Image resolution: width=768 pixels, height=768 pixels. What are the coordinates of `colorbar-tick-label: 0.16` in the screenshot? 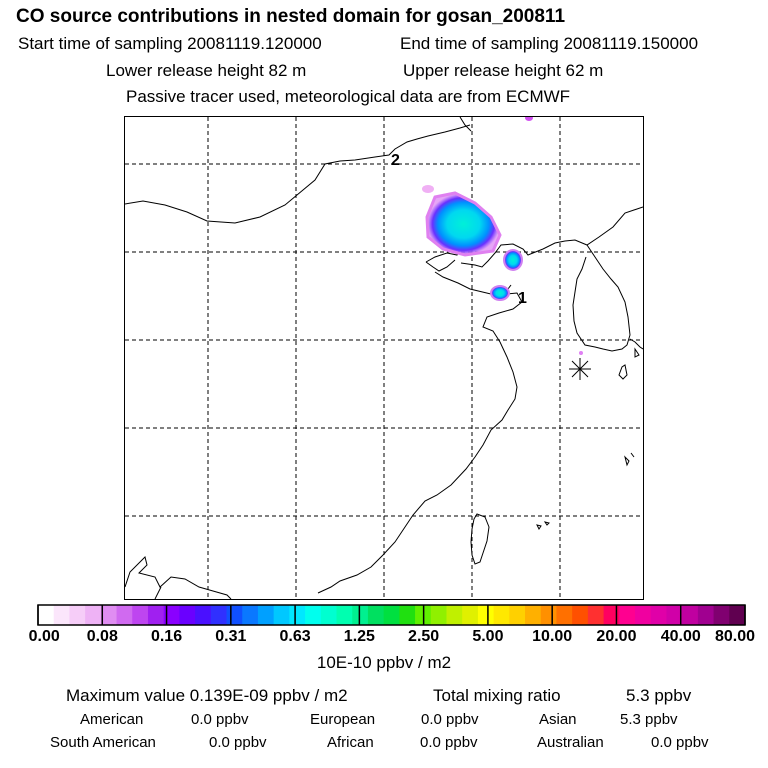 It's located at (166, 636).